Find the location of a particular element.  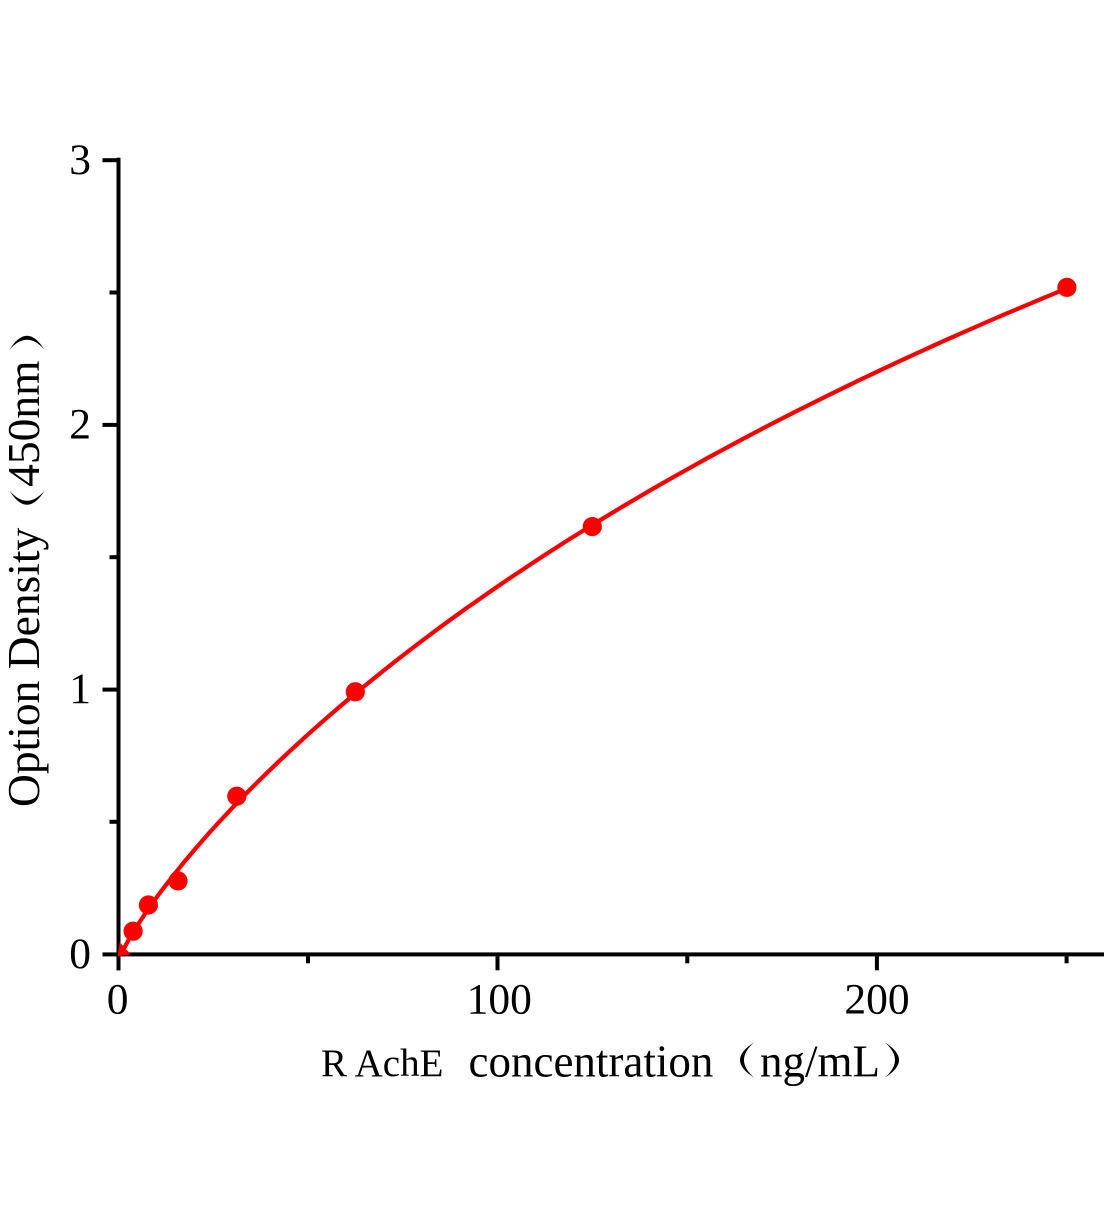

svg-text: 3 is located at coordinates (80, 160).